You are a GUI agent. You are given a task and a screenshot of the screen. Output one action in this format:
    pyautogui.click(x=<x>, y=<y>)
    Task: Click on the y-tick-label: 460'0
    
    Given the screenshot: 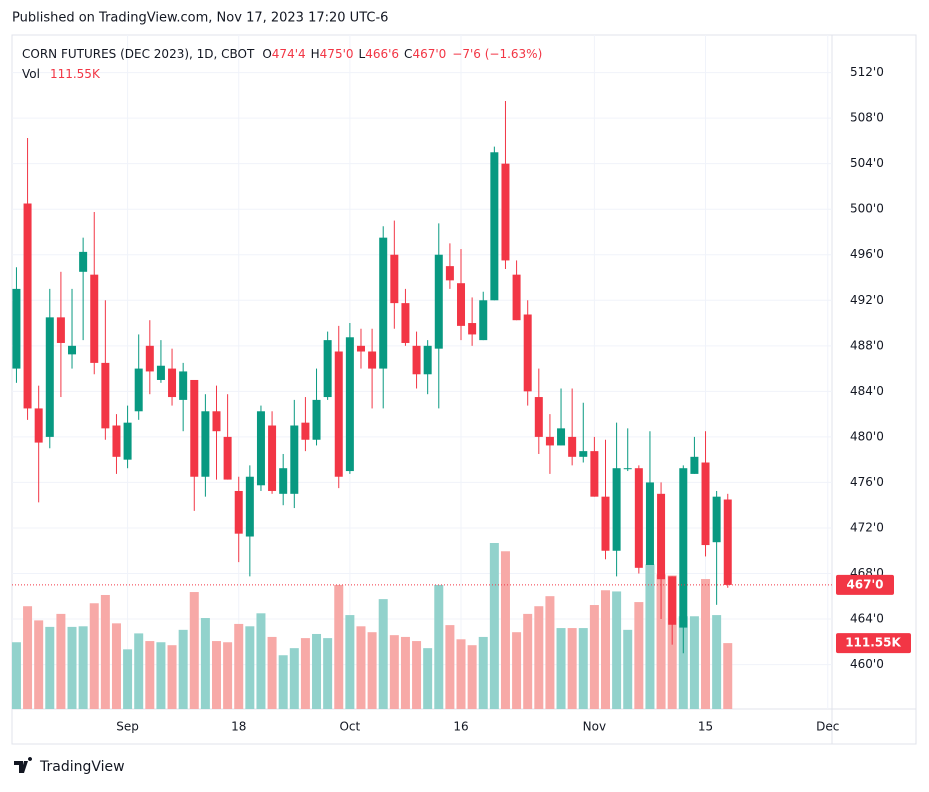 What is the action you would take?
    pyautogui.click(x=867, y=664)
    